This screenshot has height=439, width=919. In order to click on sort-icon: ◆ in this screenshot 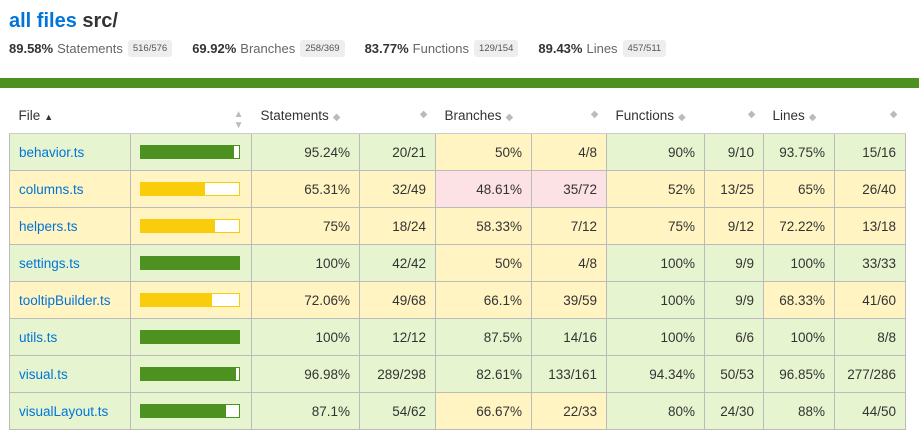, I will do `click(336, 117)`.